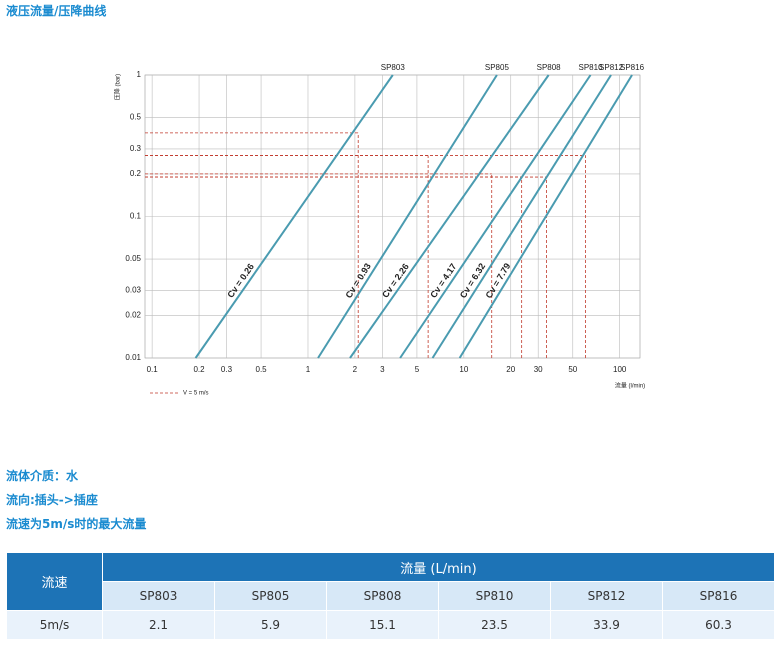 The image size is (781, 649). What do you see at coordinates (591, 67) in the screenshot?
I see `series-name: SP810` at bounding box center [591, 67].